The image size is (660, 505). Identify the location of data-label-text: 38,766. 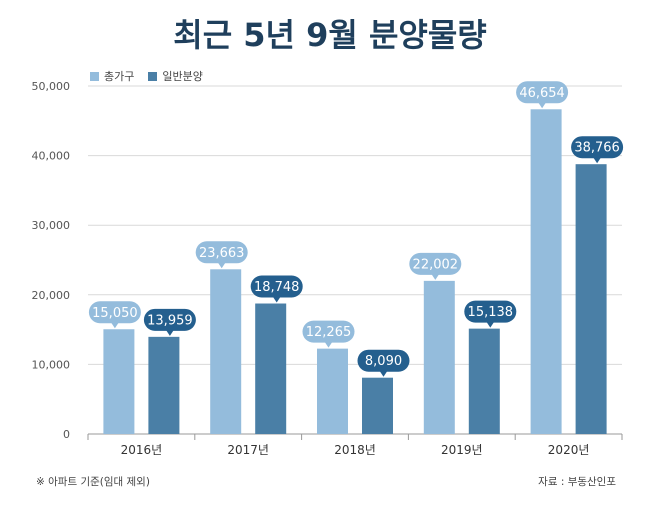
(597, 148).